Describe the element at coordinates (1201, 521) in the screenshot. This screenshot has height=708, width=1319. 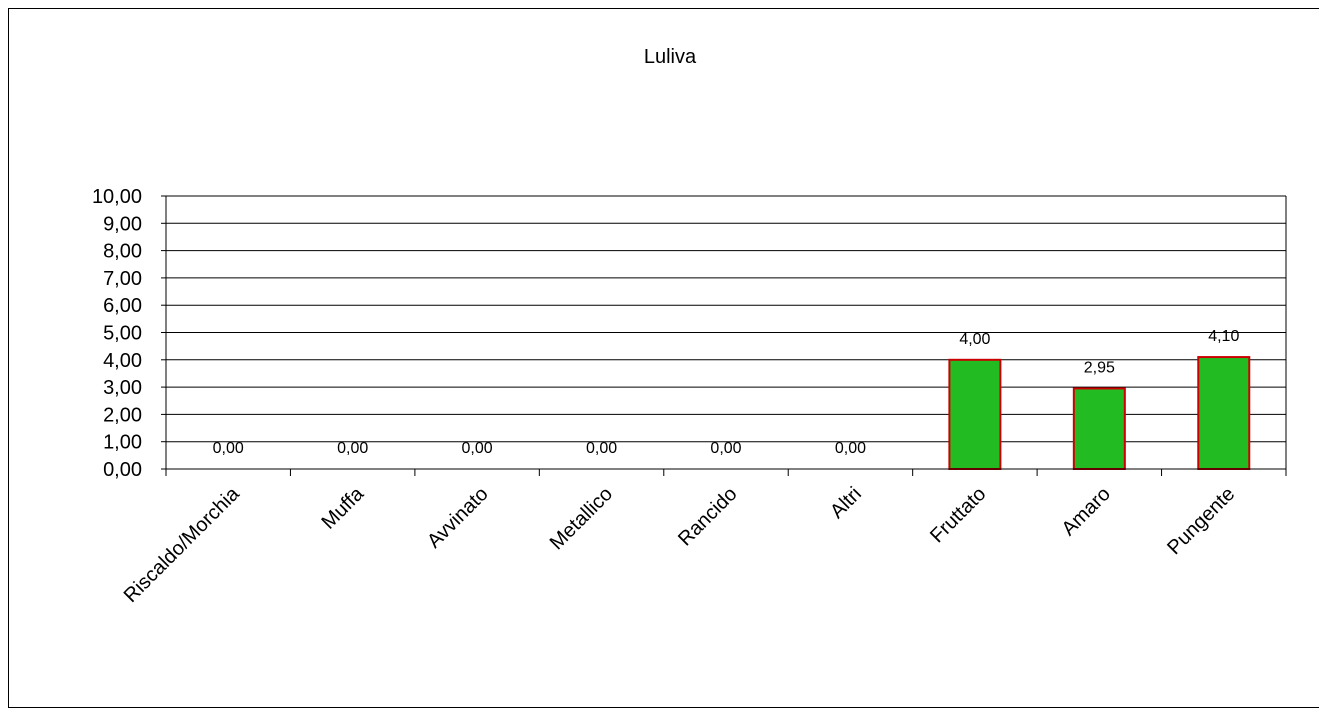
I see `x-tick-label: Pungente` at that location.